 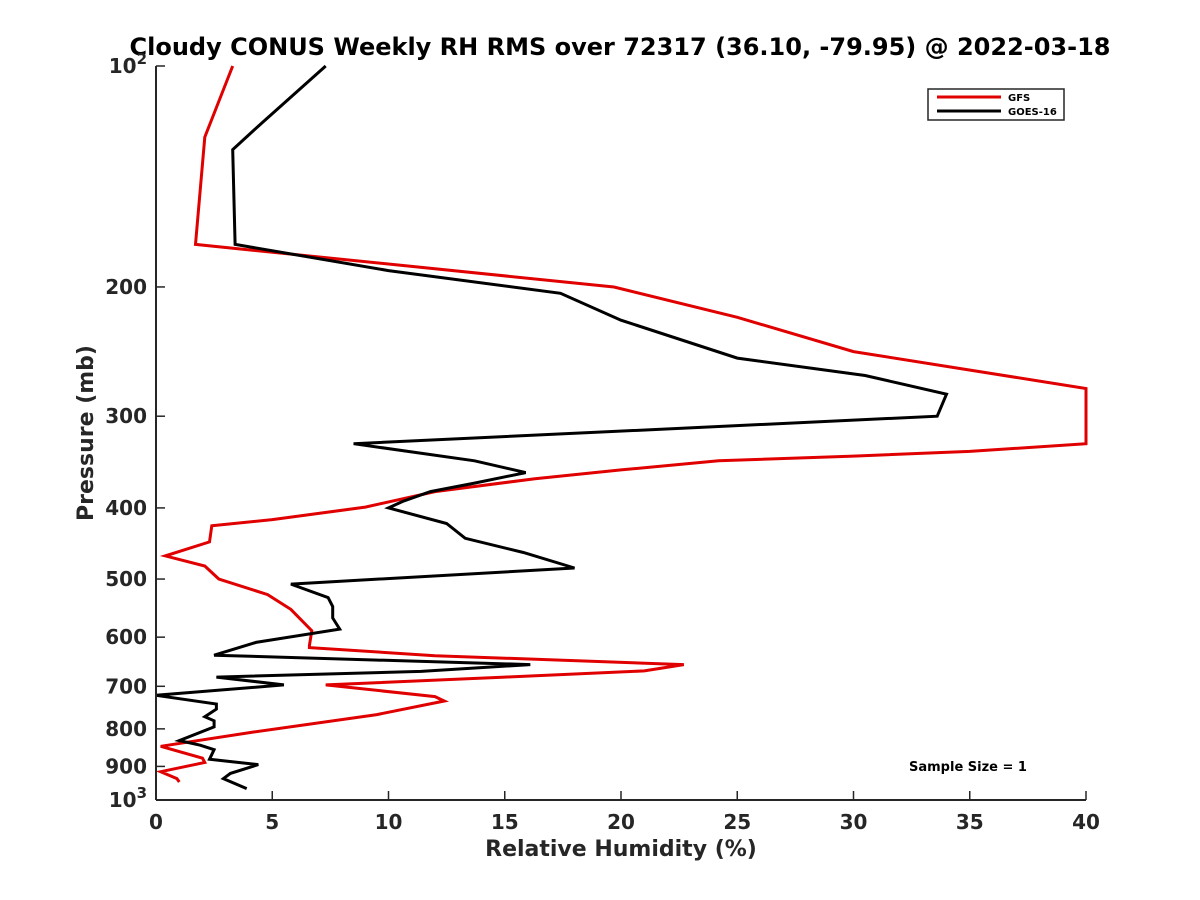 I want to click on y-tick-label: 600, so click(x=126, y=637).